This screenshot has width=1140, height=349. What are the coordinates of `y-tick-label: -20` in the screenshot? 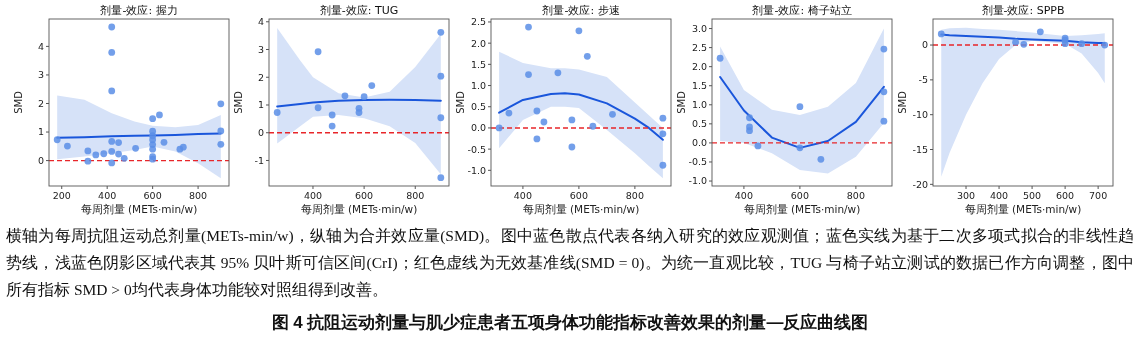 It's located at (920, 184).